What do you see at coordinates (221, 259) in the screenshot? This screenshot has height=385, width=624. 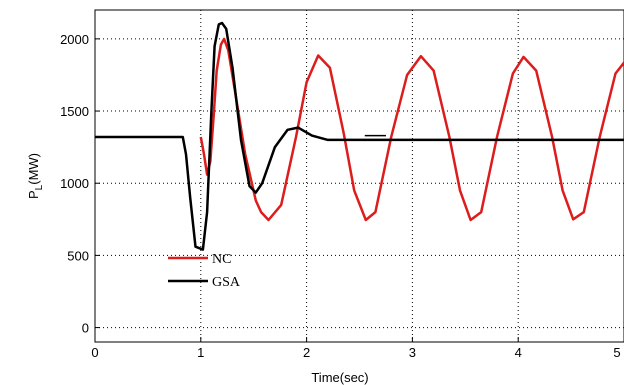 I see `legend-label-nc: NC` at bounding box center [221, 259].